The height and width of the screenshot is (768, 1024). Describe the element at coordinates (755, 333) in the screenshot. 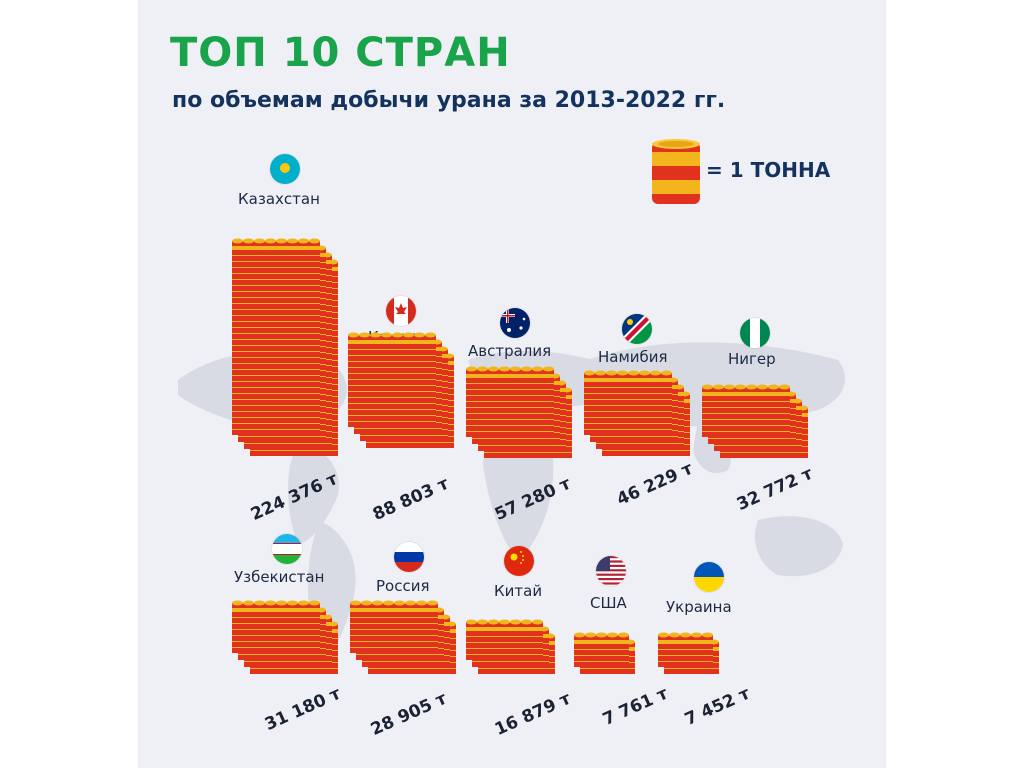

I see `nigeria-flag` at that location.